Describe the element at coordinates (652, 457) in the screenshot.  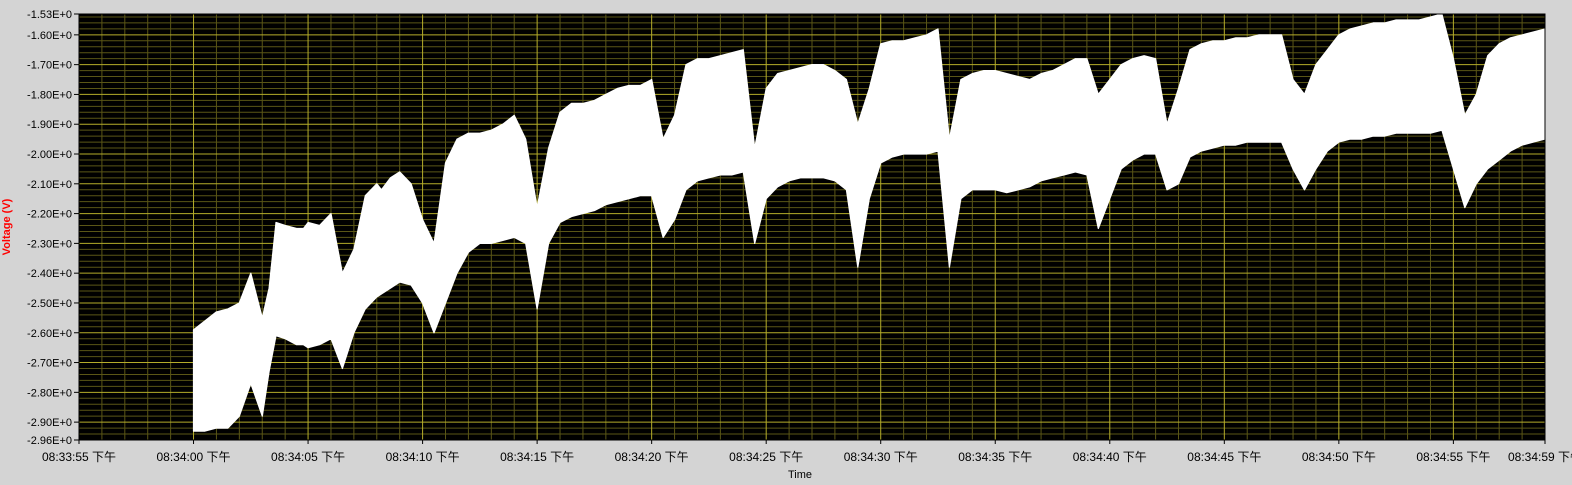
I see `x-tick-label: 08:34:20 下午` at that location.